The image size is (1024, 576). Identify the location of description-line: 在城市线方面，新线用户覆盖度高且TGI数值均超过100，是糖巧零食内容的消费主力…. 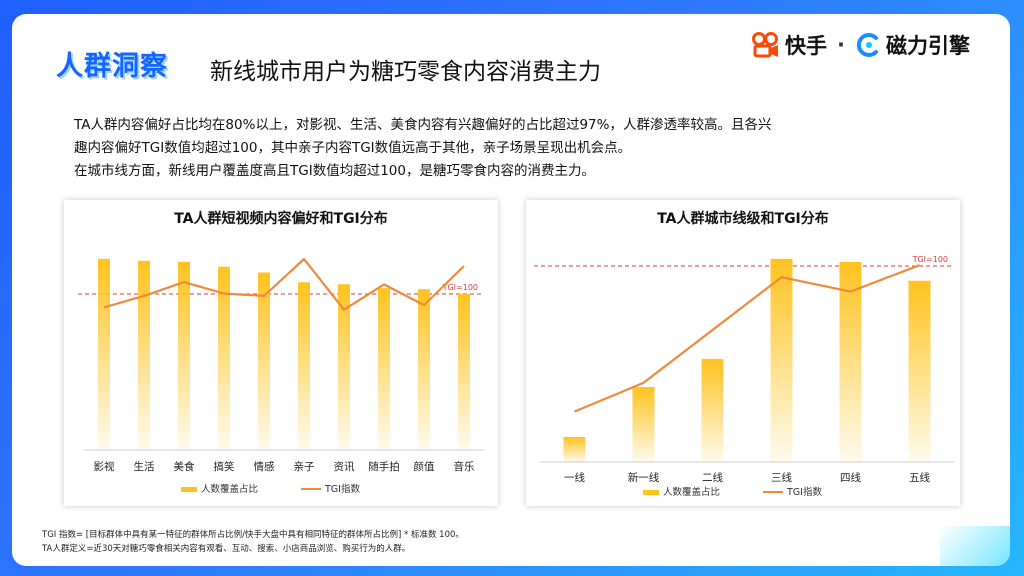
(334, 171).